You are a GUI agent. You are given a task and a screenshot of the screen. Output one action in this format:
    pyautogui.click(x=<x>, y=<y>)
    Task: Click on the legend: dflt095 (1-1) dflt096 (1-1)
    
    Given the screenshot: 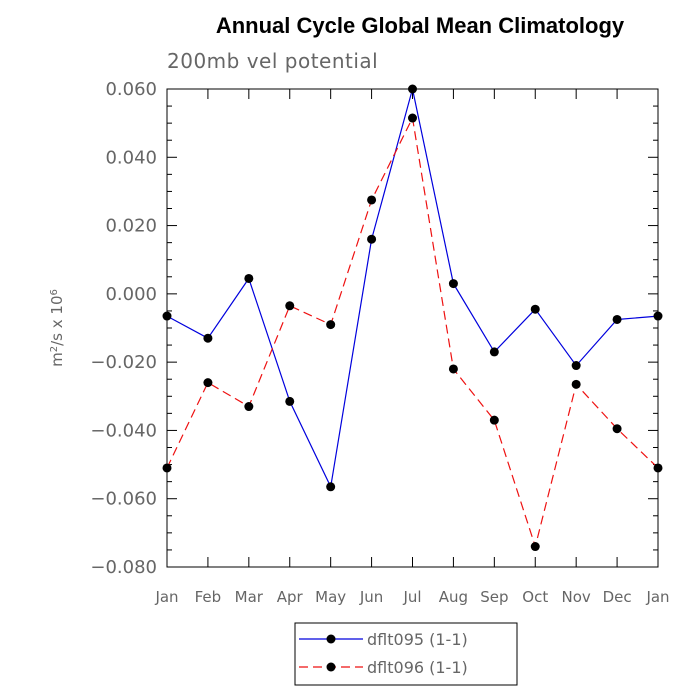 What is the action you would take?
    pyautogui.click(x=406, y=654)
    